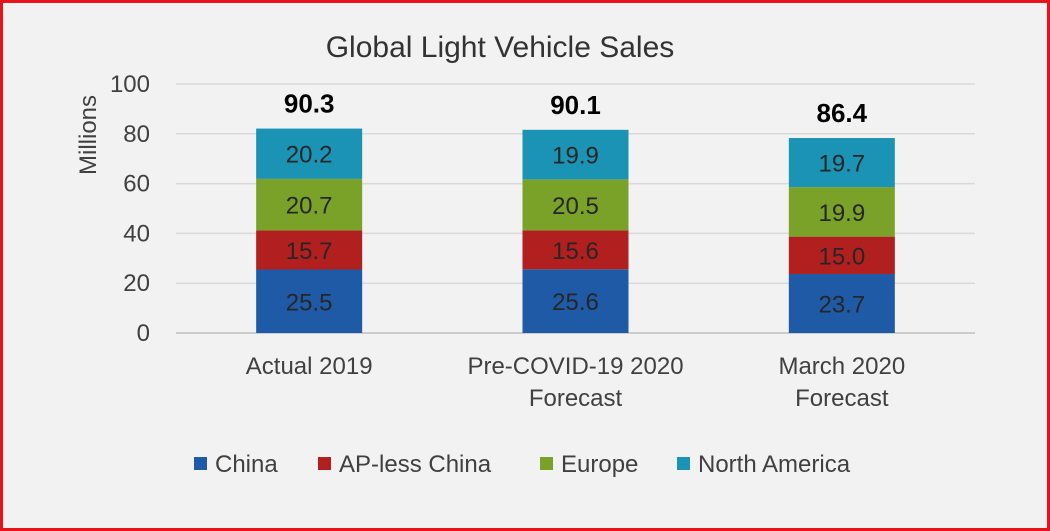  I want to click on legend-label: Europe, so click(599, 464).